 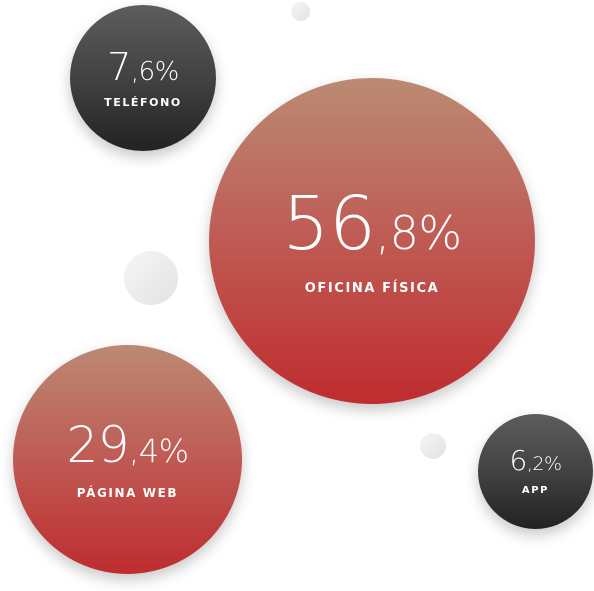 I want to click on value-integer: 29, so click(x=98, y=444).